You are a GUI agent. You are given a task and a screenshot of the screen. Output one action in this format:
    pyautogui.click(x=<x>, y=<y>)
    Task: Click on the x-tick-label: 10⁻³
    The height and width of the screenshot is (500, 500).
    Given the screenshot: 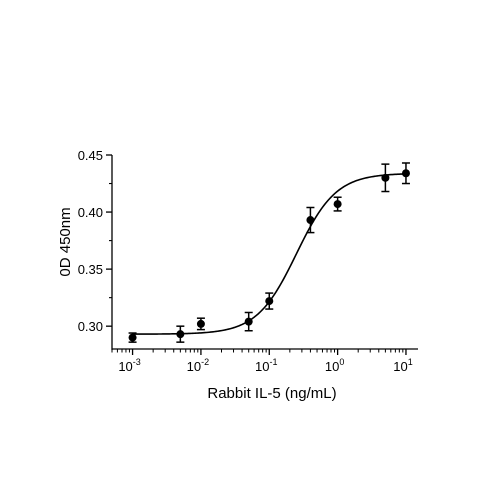 What is the action you would take?
    pyautogui.click(x=129, y=365)
    